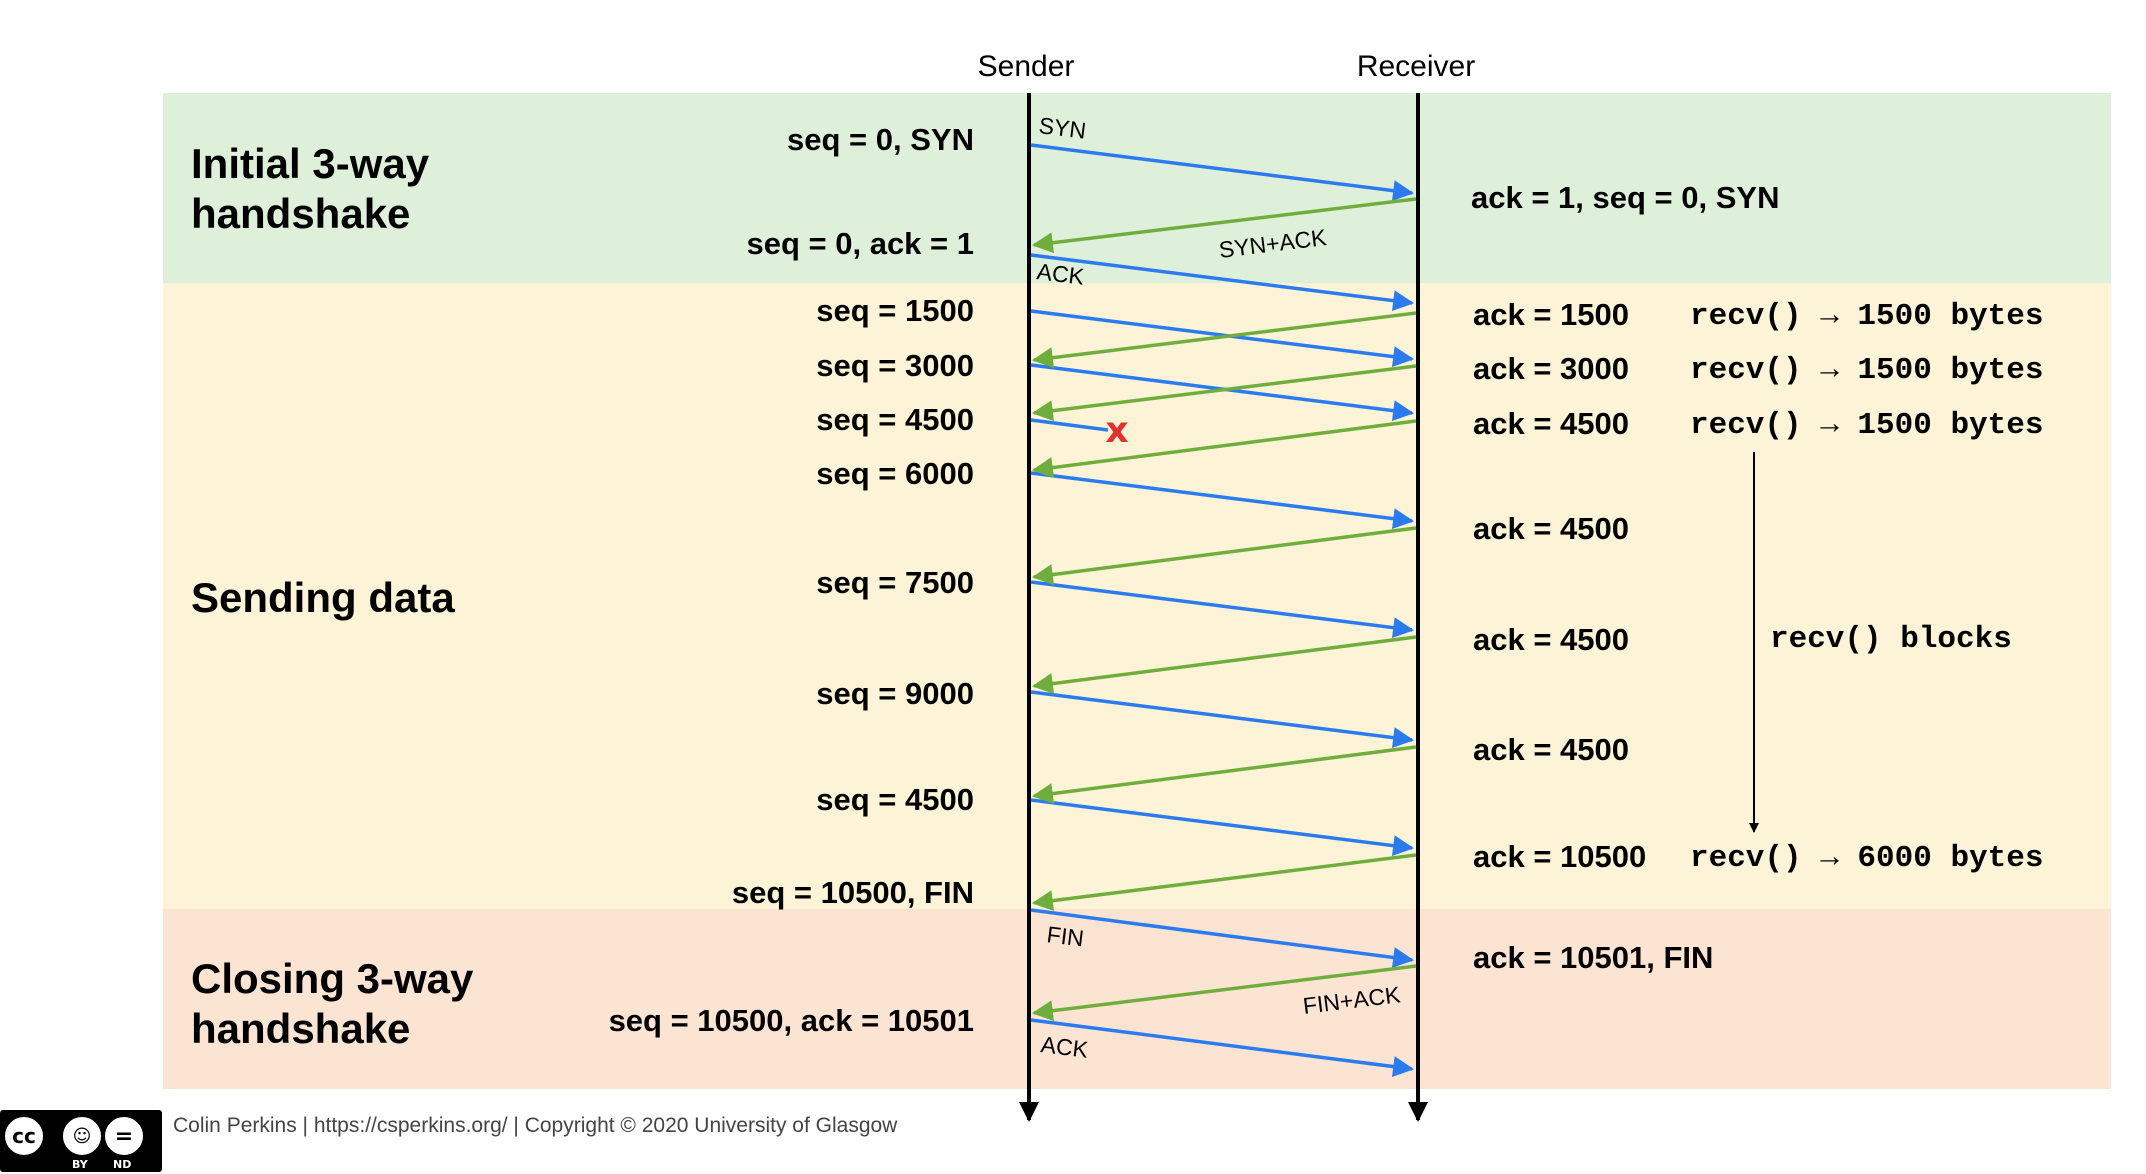 Image resolution: width=2146 pixels, height=1174 pixels. I want to click on license-by-label: BY, so click(80, 1164).